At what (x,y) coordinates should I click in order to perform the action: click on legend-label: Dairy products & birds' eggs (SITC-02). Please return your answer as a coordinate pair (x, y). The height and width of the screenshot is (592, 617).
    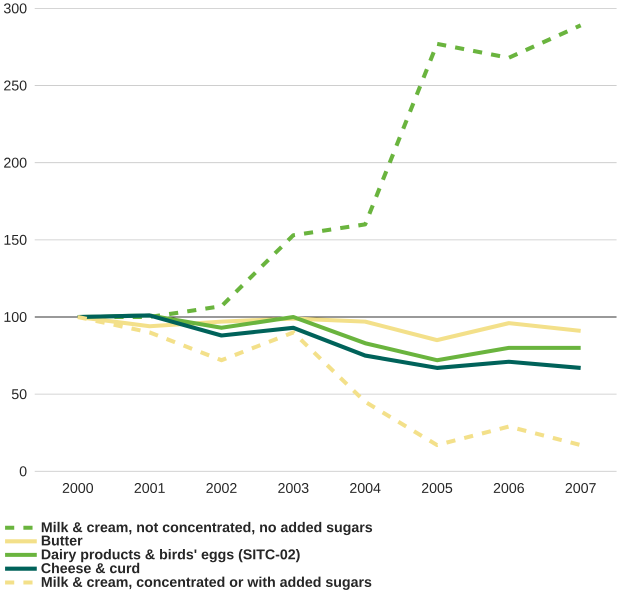
    Looking at the image, I should click on (171, 555).